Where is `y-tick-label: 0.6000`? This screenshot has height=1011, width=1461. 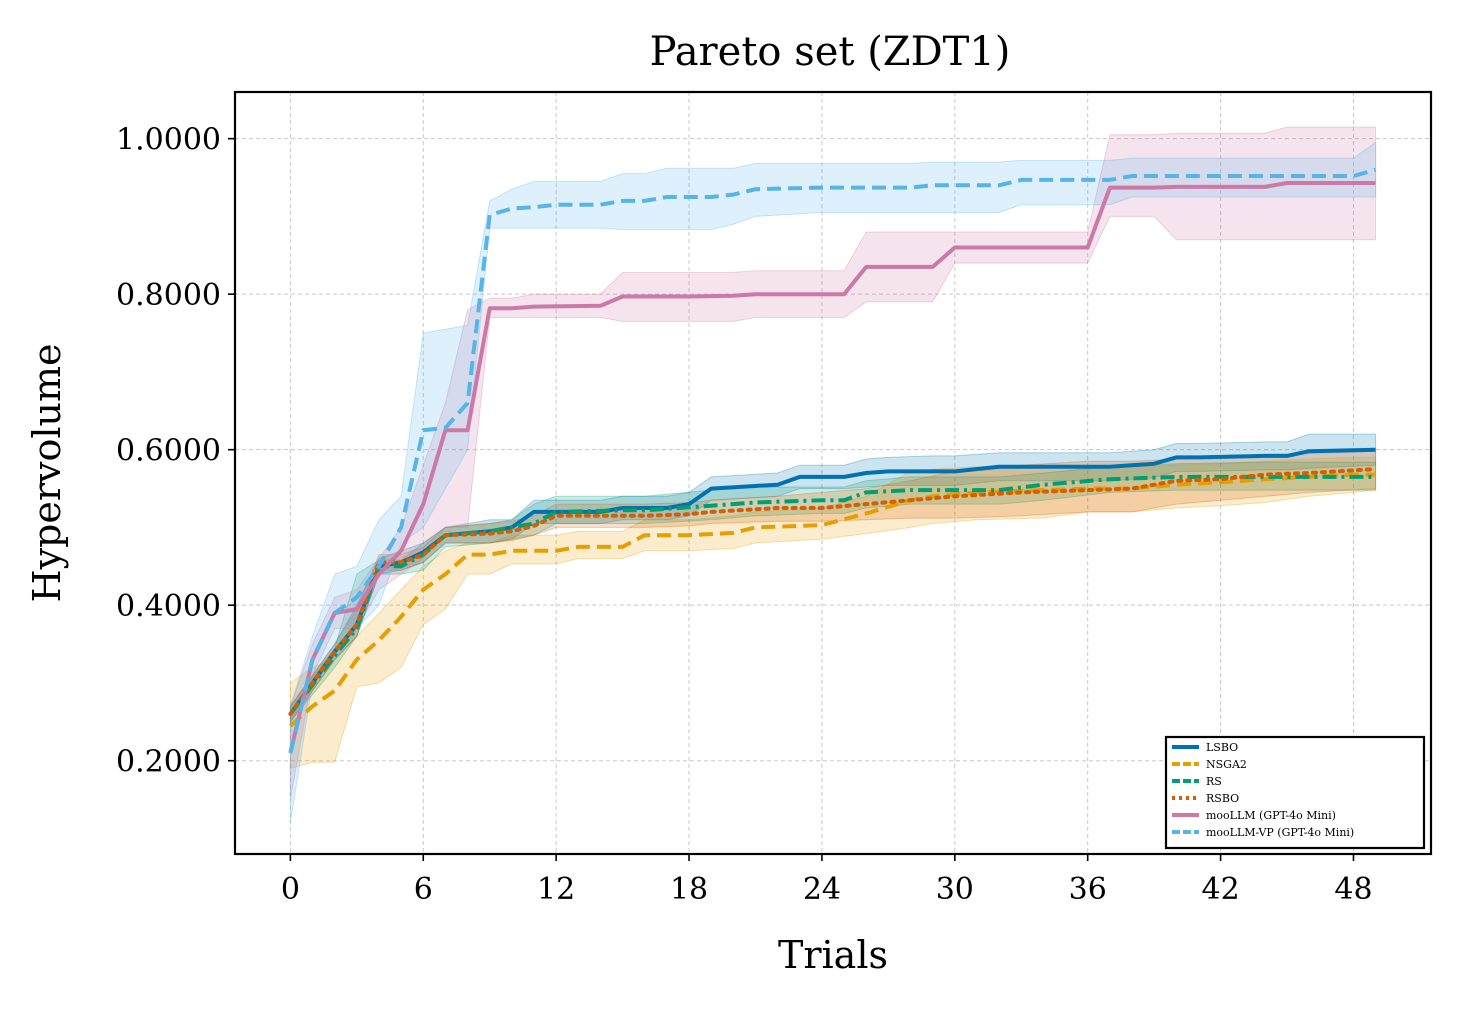 y-tick-label: 0.6000 is located at coordinates (168, 451).